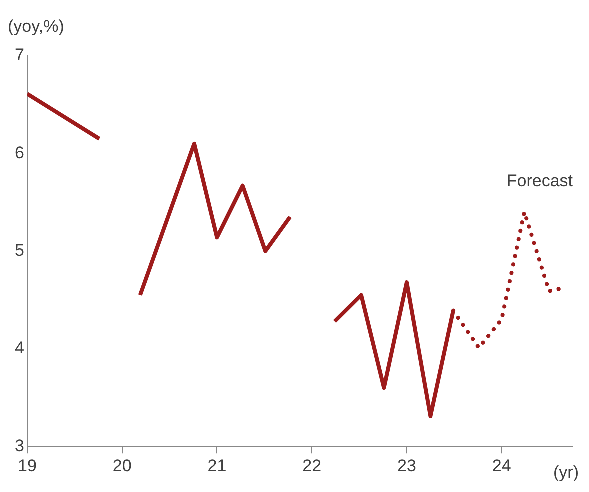 The height and width of the screenshot is (492, 589). Describe the element at coordinates (502, 466) in the screenshot. I see `x-tick-label: 24` at that location.